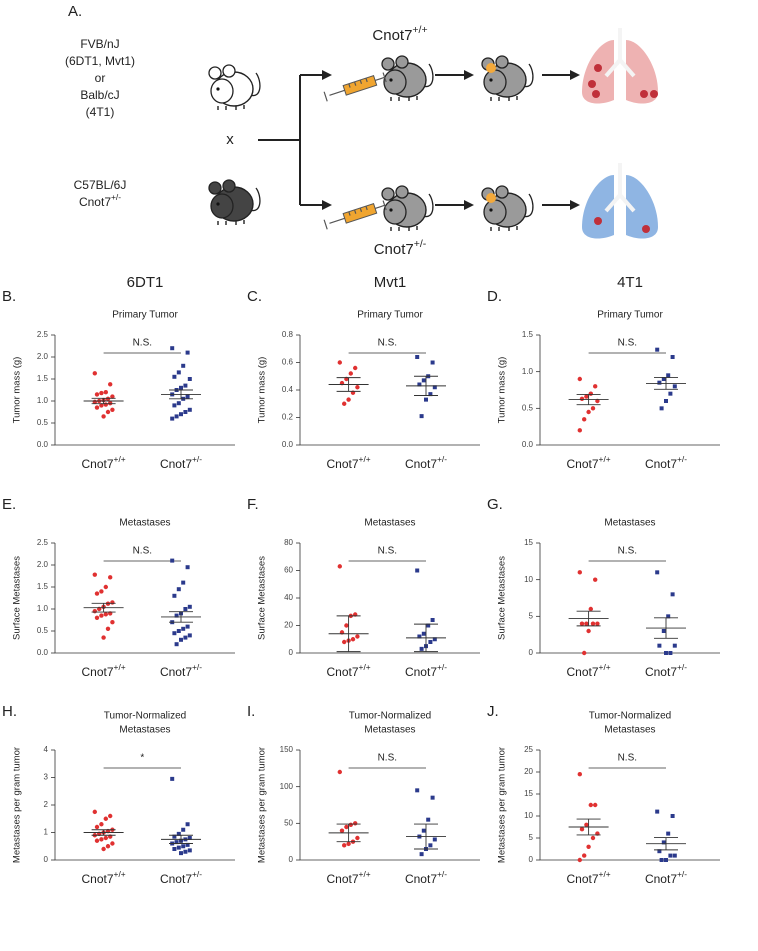 This screenshot has height=951, width=758. Describe the element at coordinates (390, 315) in the screenshot. I see `chart-subtitle: Primary Tumor` at that location.